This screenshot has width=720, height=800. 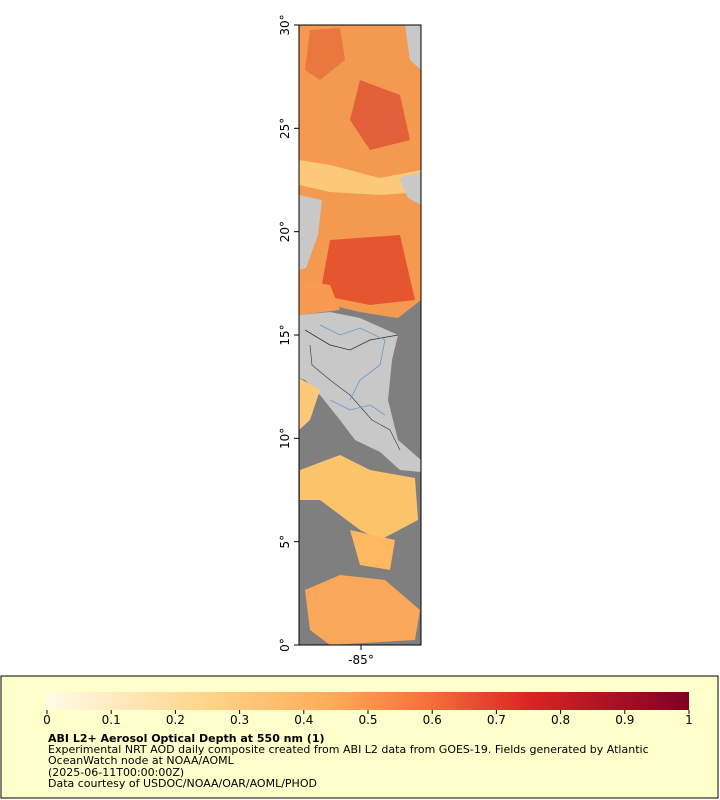 What do you see at coordinates (361, 660) in the screenshot?
I see `x-tick-label: -85°` at bounding box center [361, 660].